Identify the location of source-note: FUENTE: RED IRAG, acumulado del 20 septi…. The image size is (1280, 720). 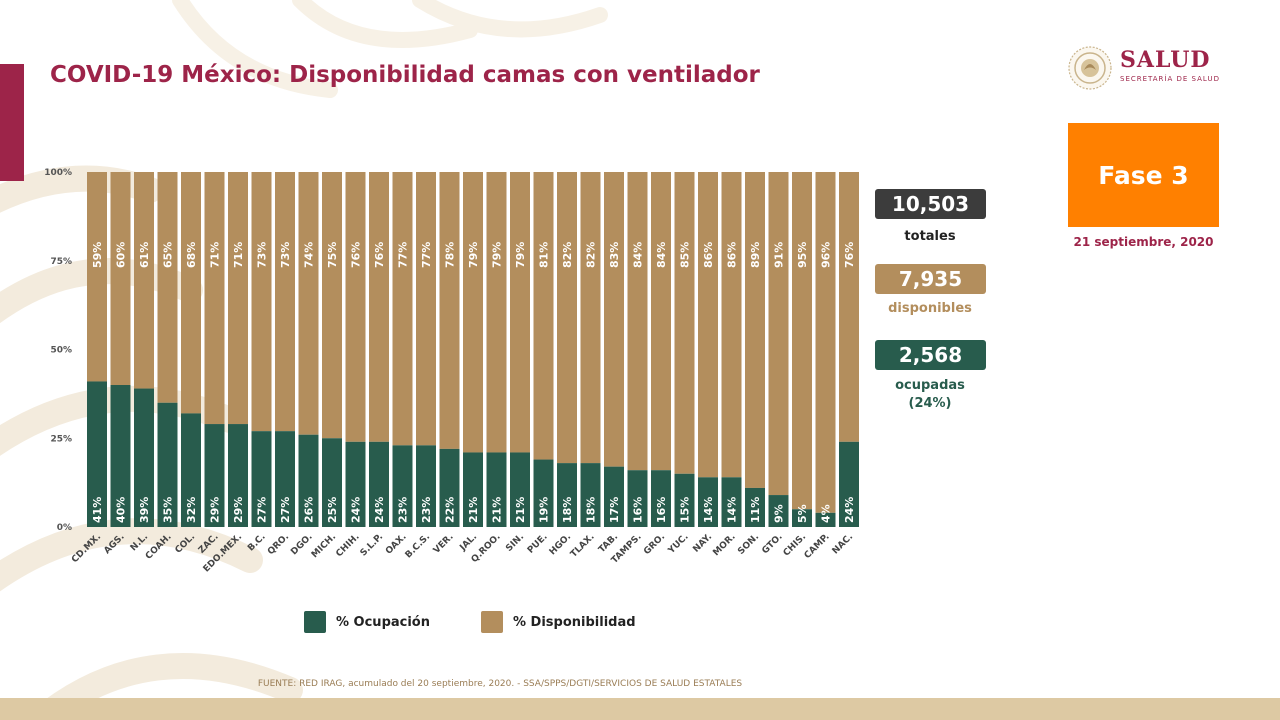
(500, 684).